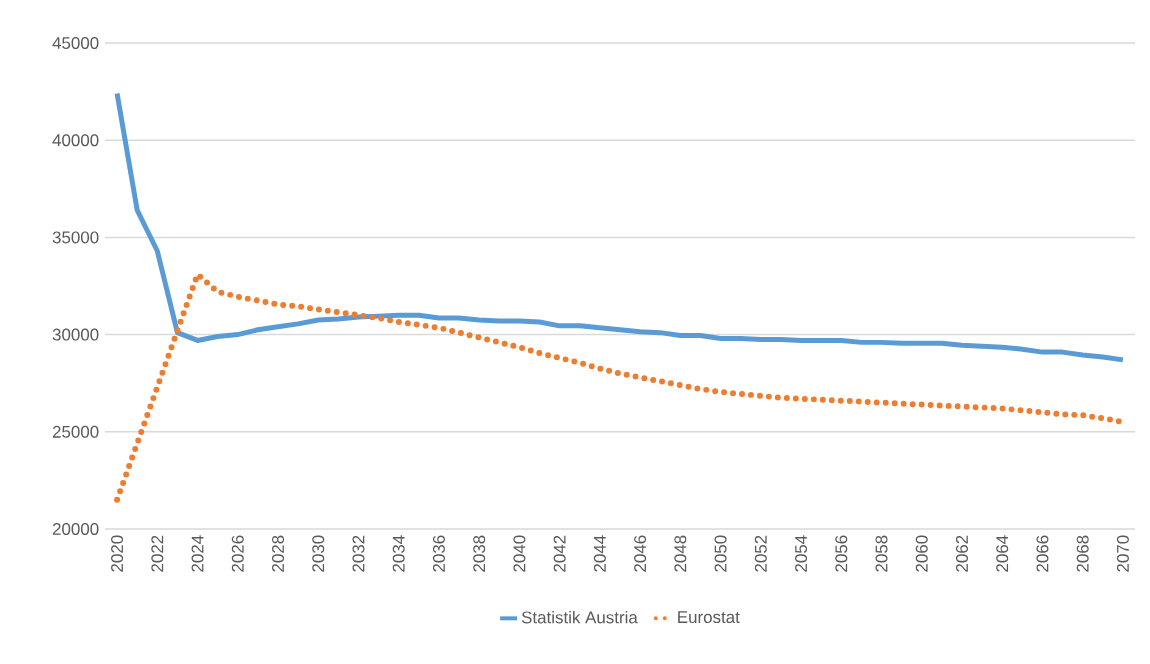 This screenshot has height=664, width=1150. I want to click on x-tick-label: 2026, so click(237, 553).